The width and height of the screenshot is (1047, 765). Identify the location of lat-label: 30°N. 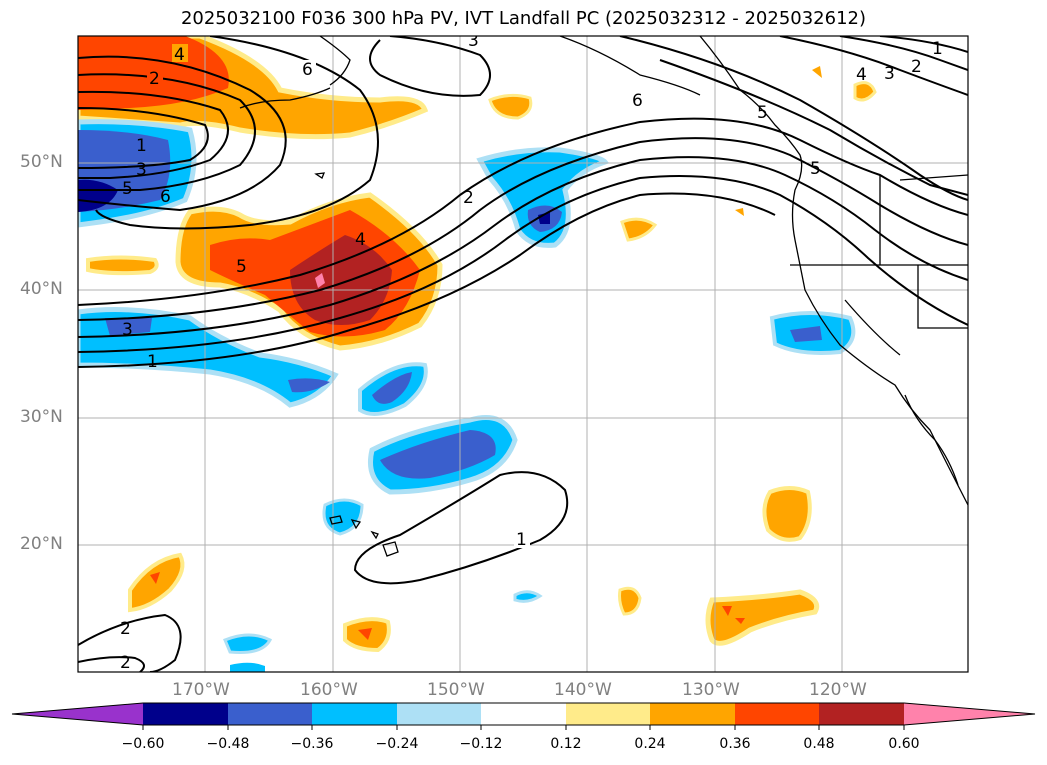
(41, 417).